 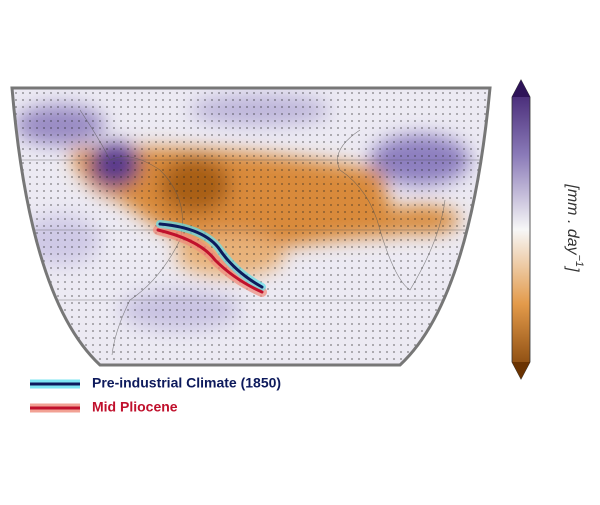 I want to click on legend-label: Pre-industrial Climate (1850), so click(x=186, y=383).